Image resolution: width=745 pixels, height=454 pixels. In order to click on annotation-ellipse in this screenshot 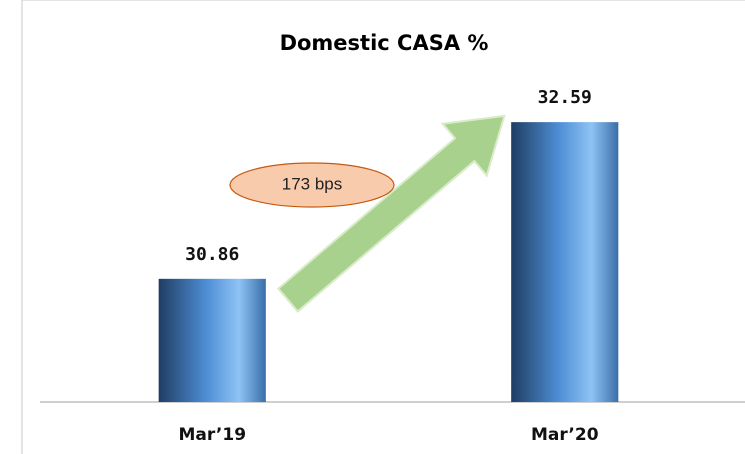, I will do `click(312, 185)`.